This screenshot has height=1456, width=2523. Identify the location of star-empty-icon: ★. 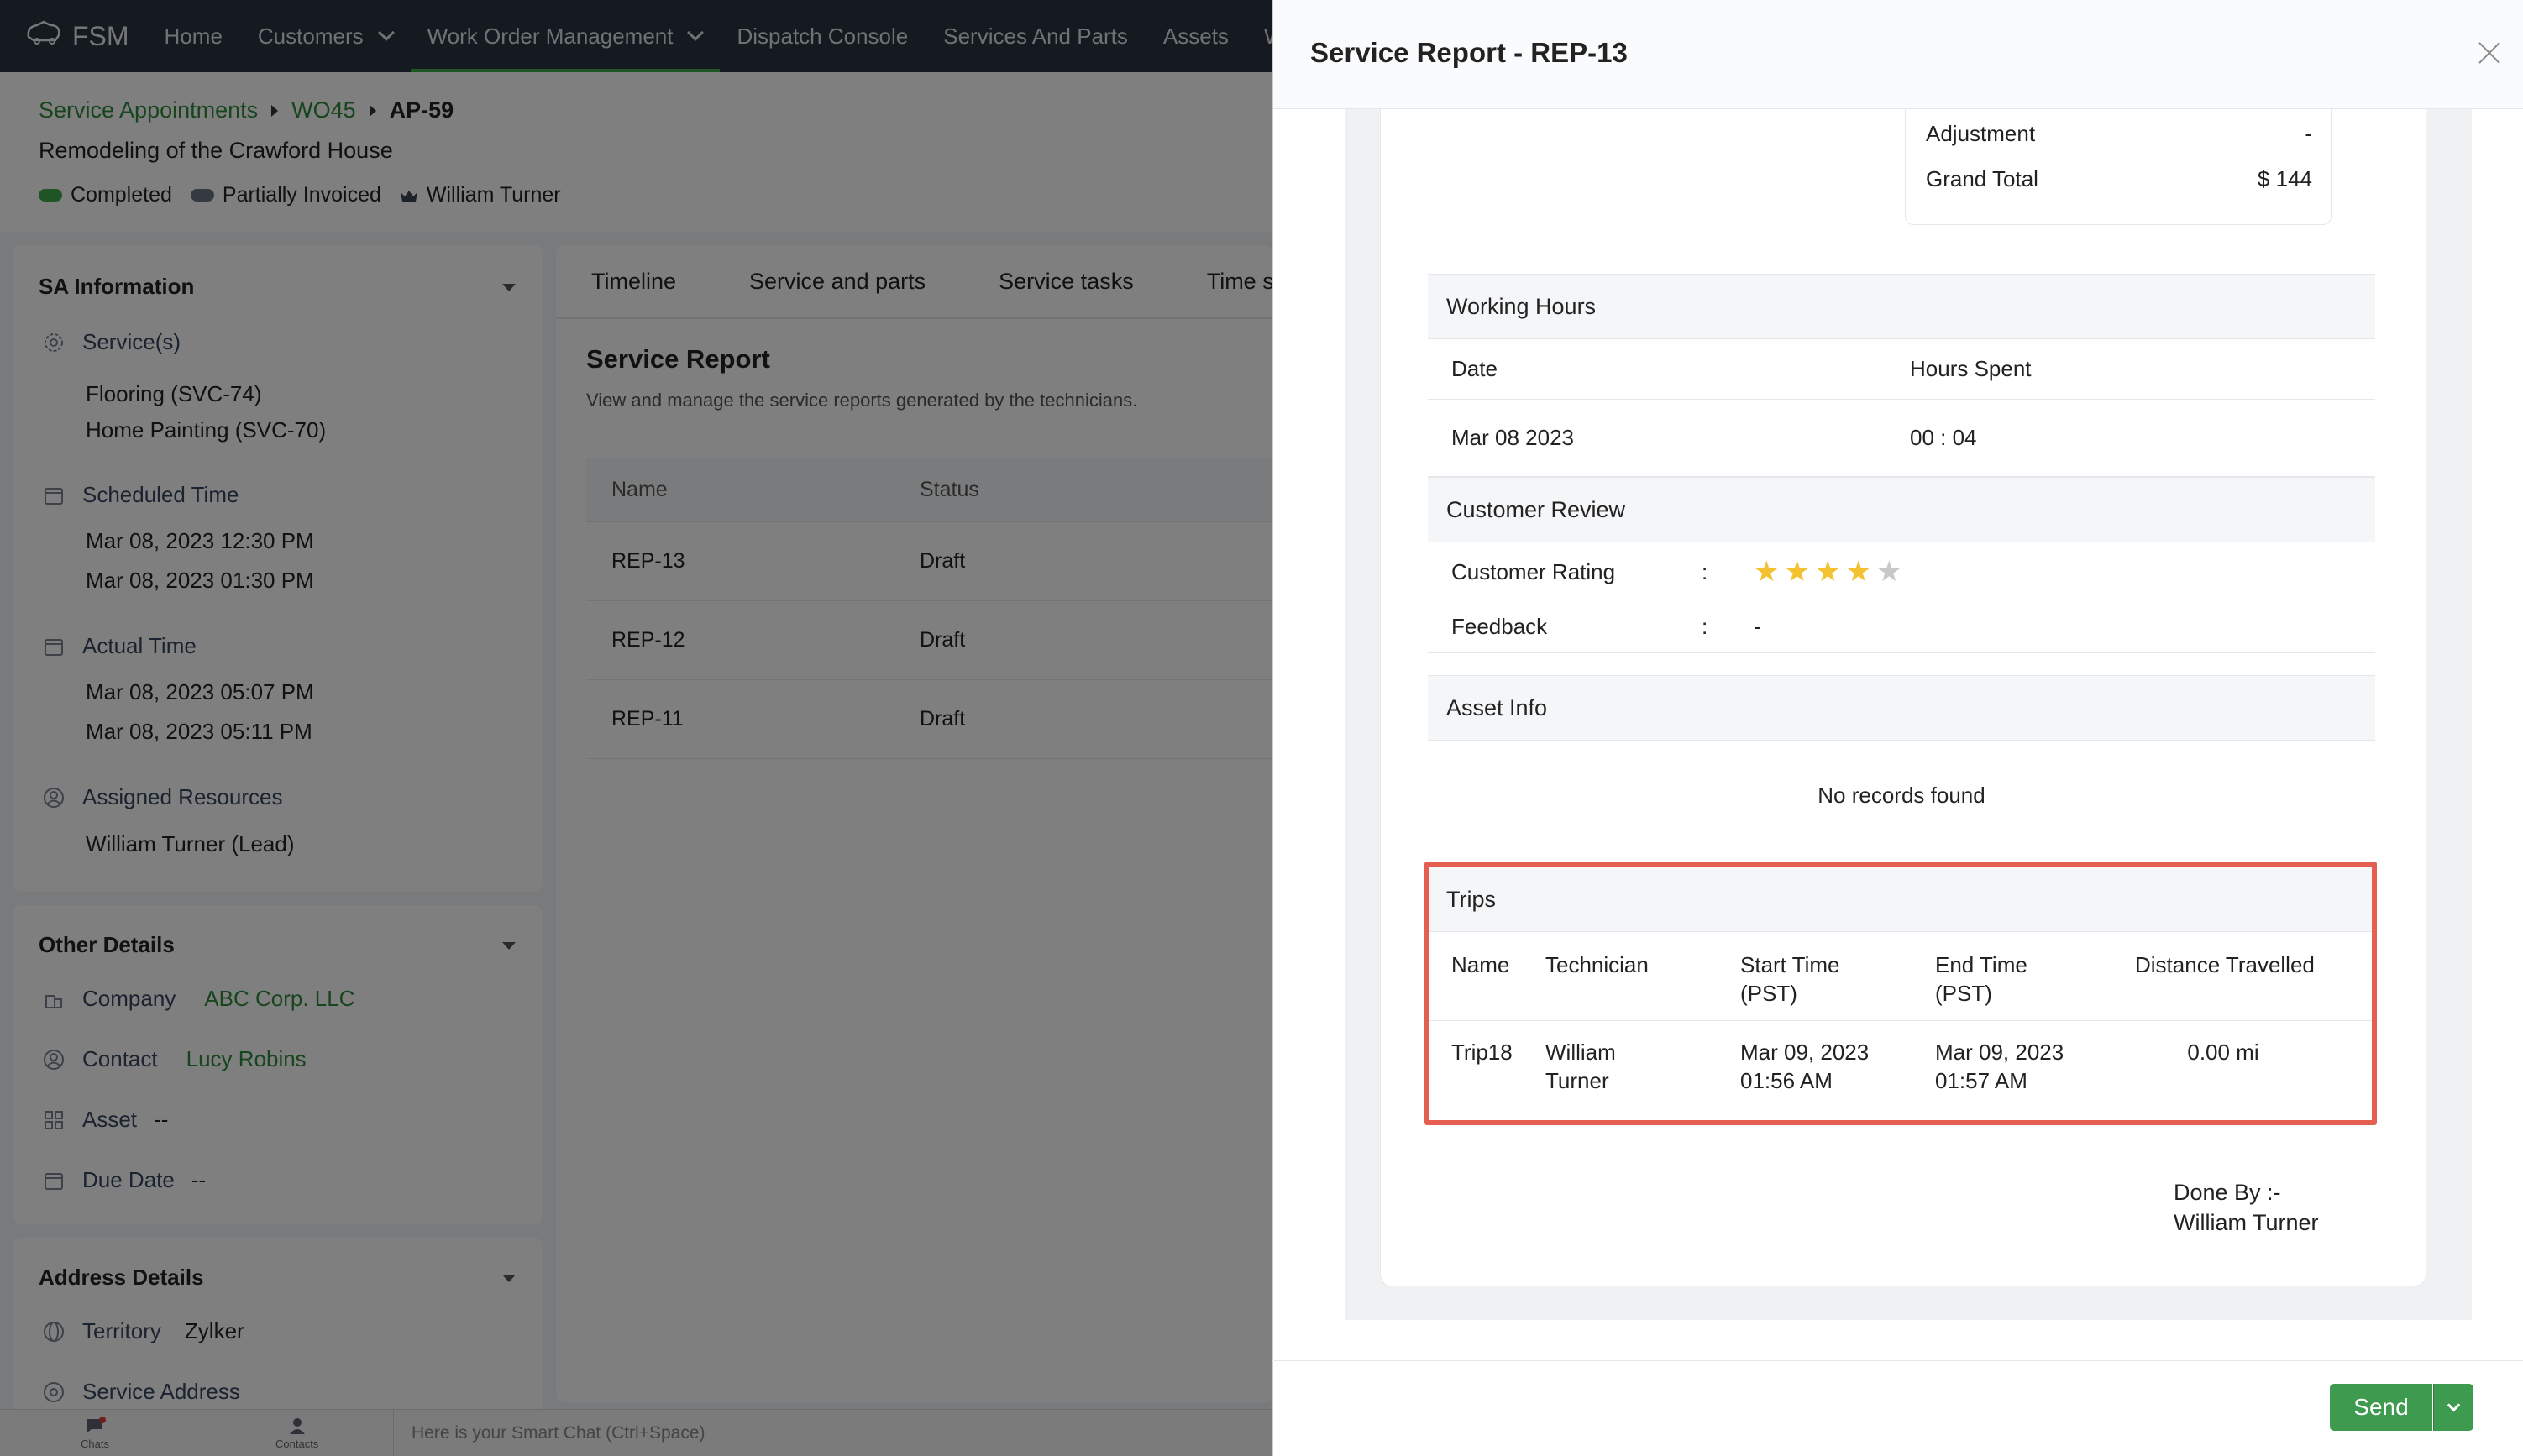
(1888, 572).